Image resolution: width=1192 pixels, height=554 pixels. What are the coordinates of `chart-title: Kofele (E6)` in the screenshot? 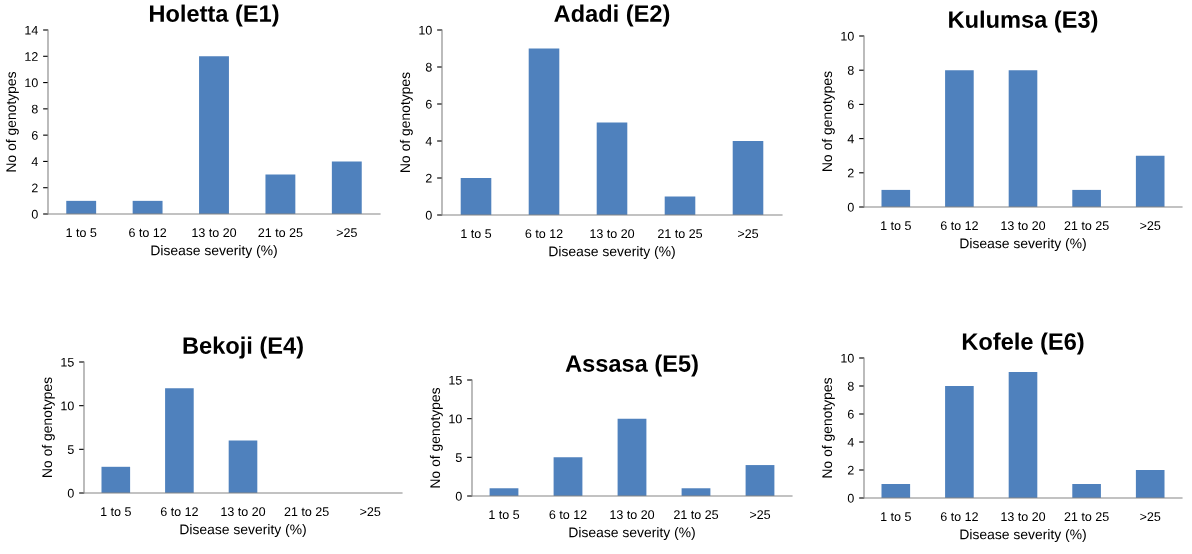 It's located at (1023, 343).